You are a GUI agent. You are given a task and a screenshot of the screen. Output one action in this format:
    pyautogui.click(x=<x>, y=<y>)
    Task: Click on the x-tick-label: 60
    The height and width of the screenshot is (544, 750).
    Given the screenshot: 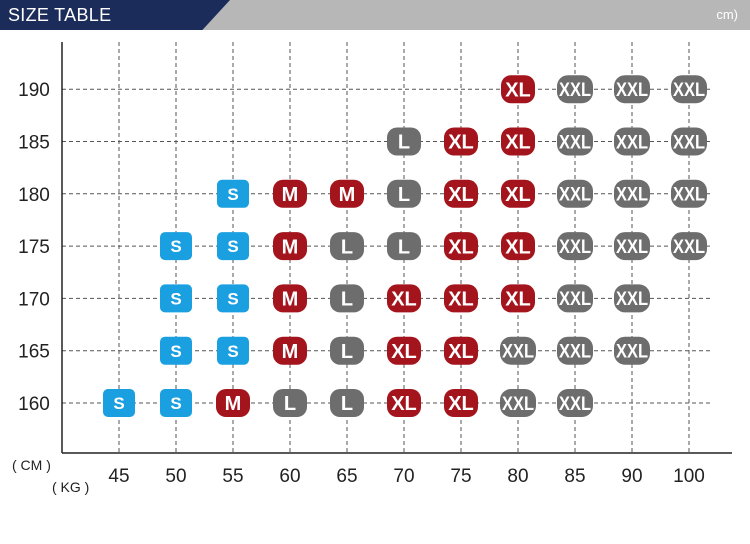 What is the action you would take?
    pyautogui.click(x=289, y=476)
    